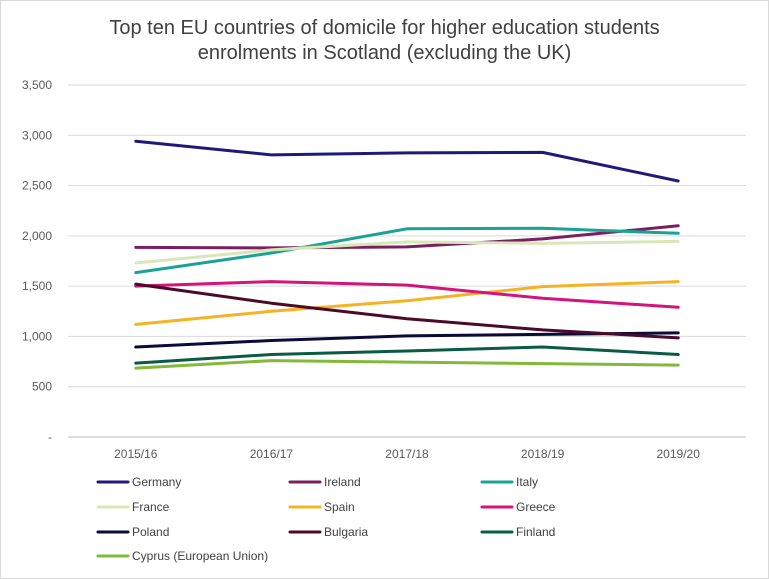  What do you see at coordinates (407, 161) in the screenshot?
I see `series-line-germany` at bounding box center [407, 161].